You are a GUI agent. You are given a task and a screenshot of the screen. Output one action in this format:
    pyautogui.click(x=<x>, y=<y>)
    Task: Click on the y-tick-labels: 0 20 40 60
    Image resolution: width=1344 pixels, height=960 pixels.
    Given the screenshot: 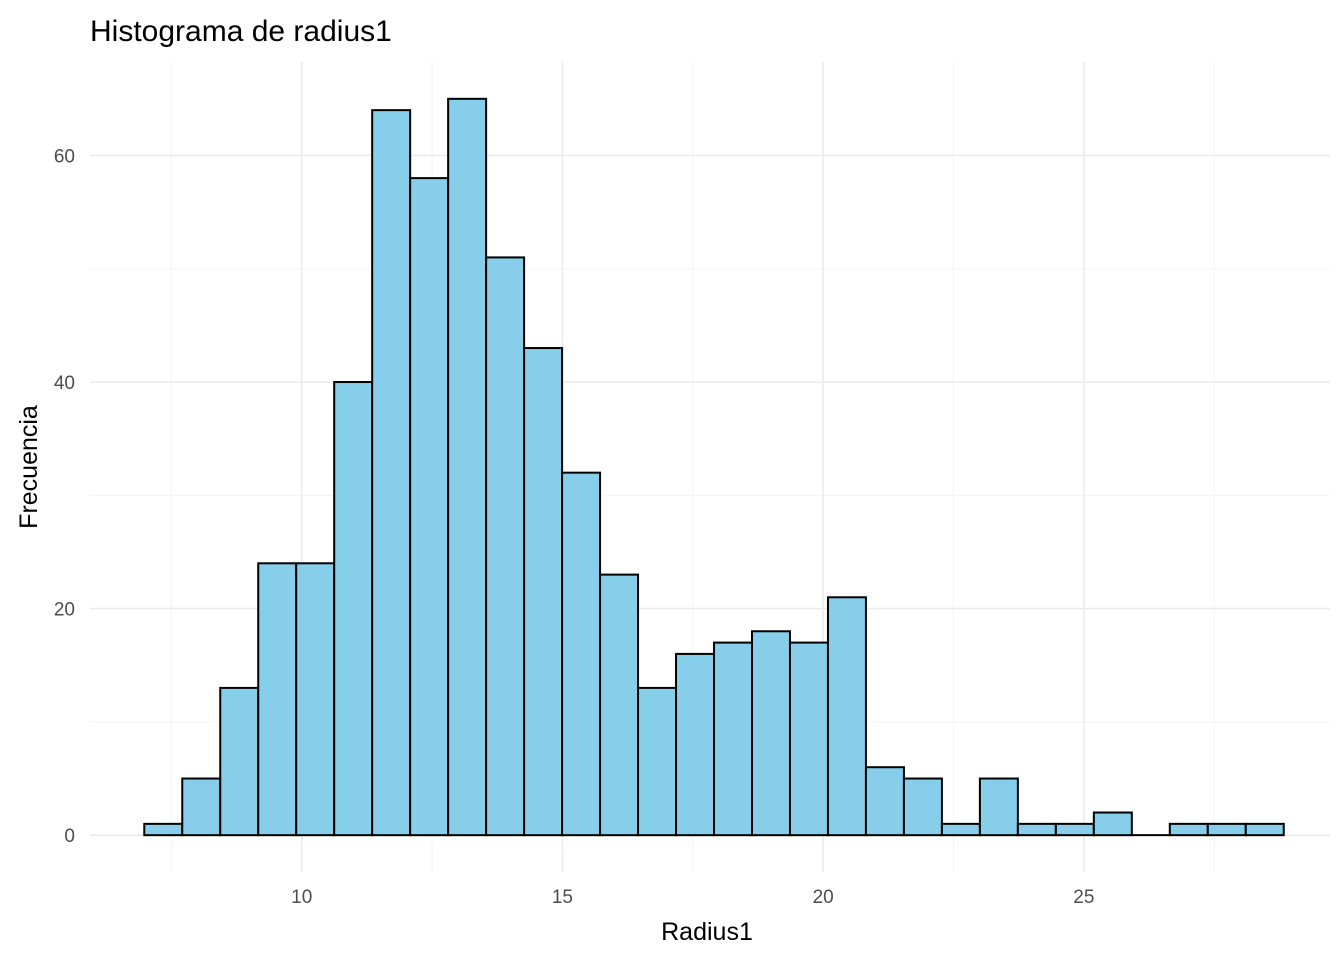 What is the action you would take?
    pyautogui.click(x=64, y=496)
    